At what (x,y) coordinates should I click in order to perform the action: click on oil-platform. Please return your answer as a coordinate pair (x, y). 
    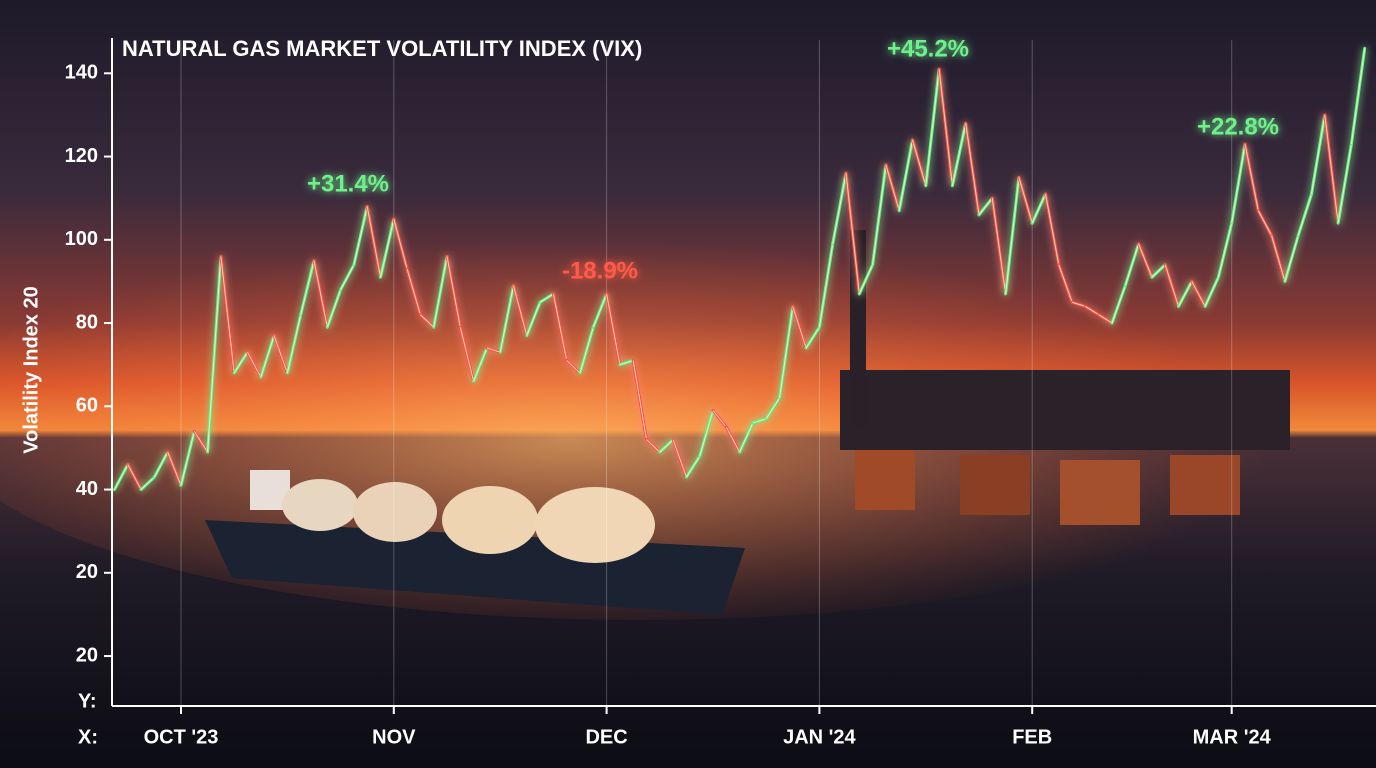
    Looking at the image, I should click on (1065, 377).